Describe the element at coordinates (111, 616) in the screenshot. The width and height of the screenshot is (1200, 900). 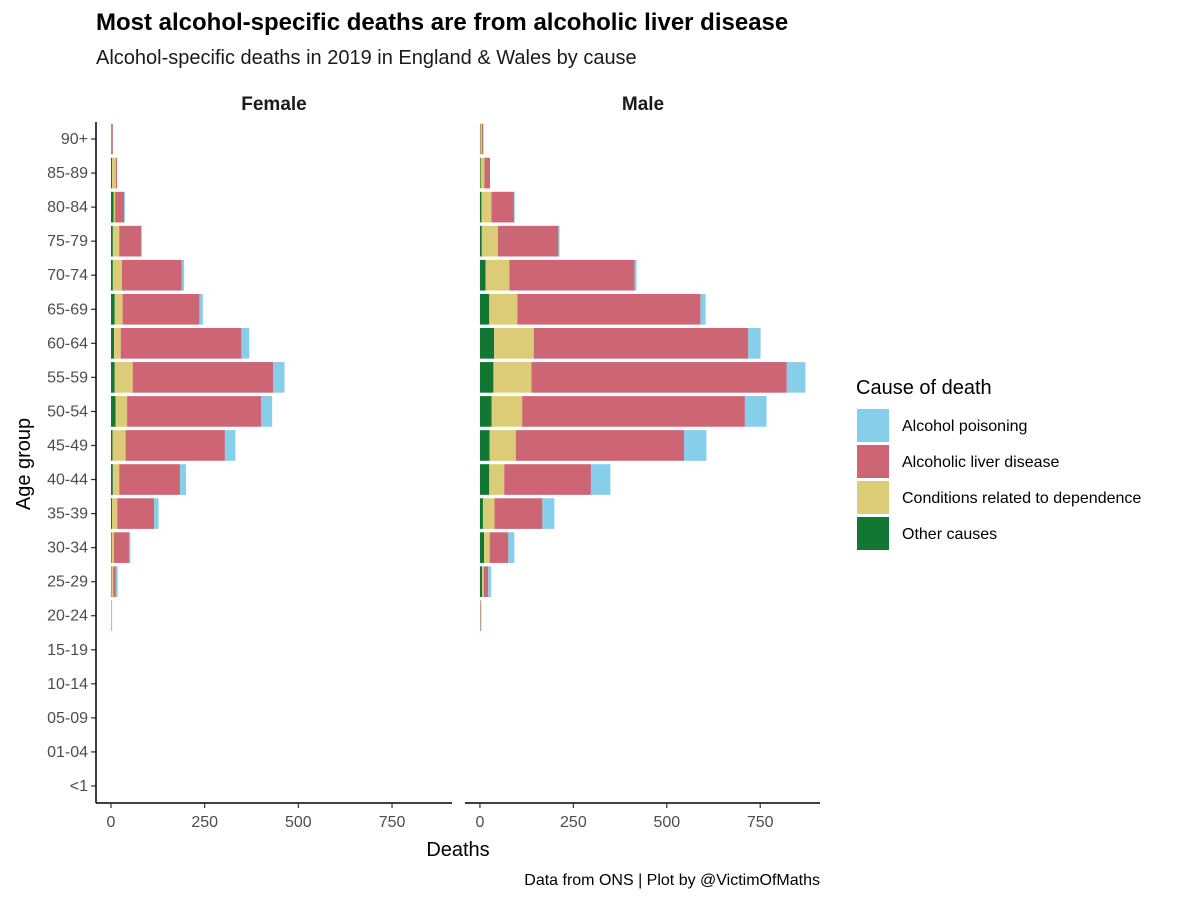
I see `bar-female-alcohol-poisoning: Female 20-24 — Alcohol poisoning: 3` at that location.